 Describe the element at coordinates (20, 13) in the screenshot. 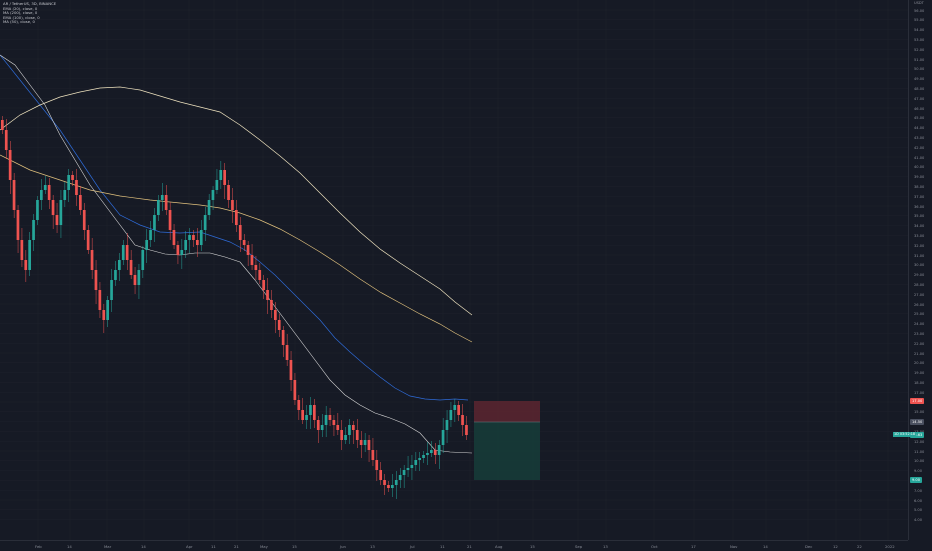

I see `legend-ma200: MA (200), close, 0` at that location.